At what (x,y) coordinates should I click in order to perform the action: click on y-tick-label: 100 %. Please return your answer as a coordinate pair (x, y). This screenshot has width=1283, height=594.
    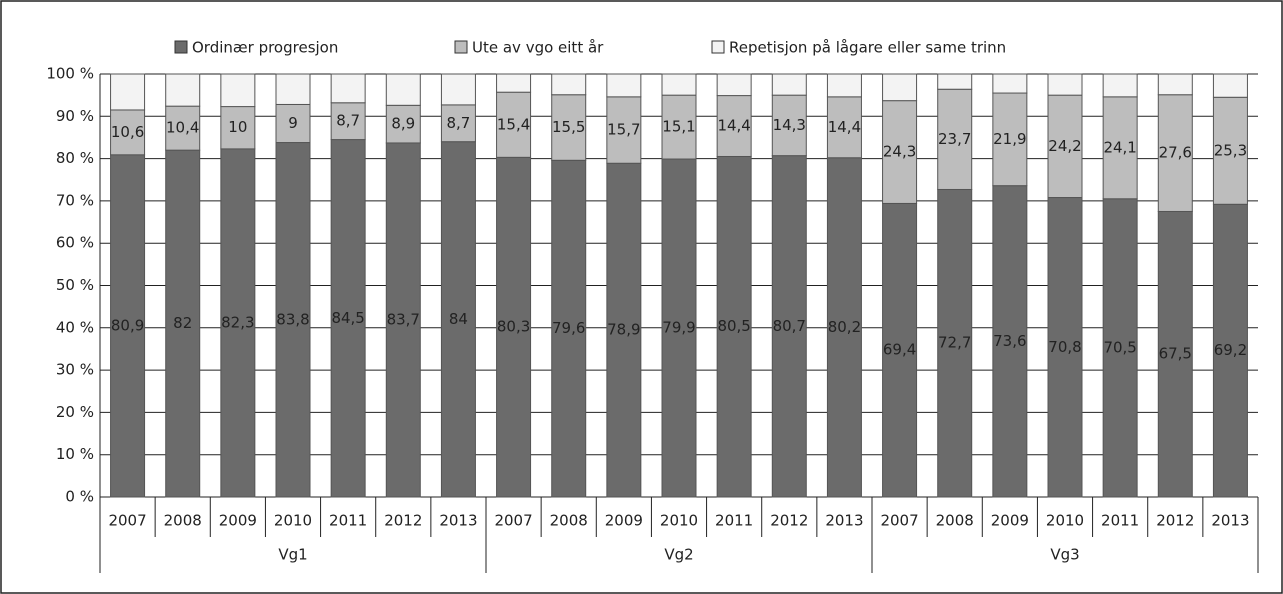
    Looking at the image, I should click on (70, 74).